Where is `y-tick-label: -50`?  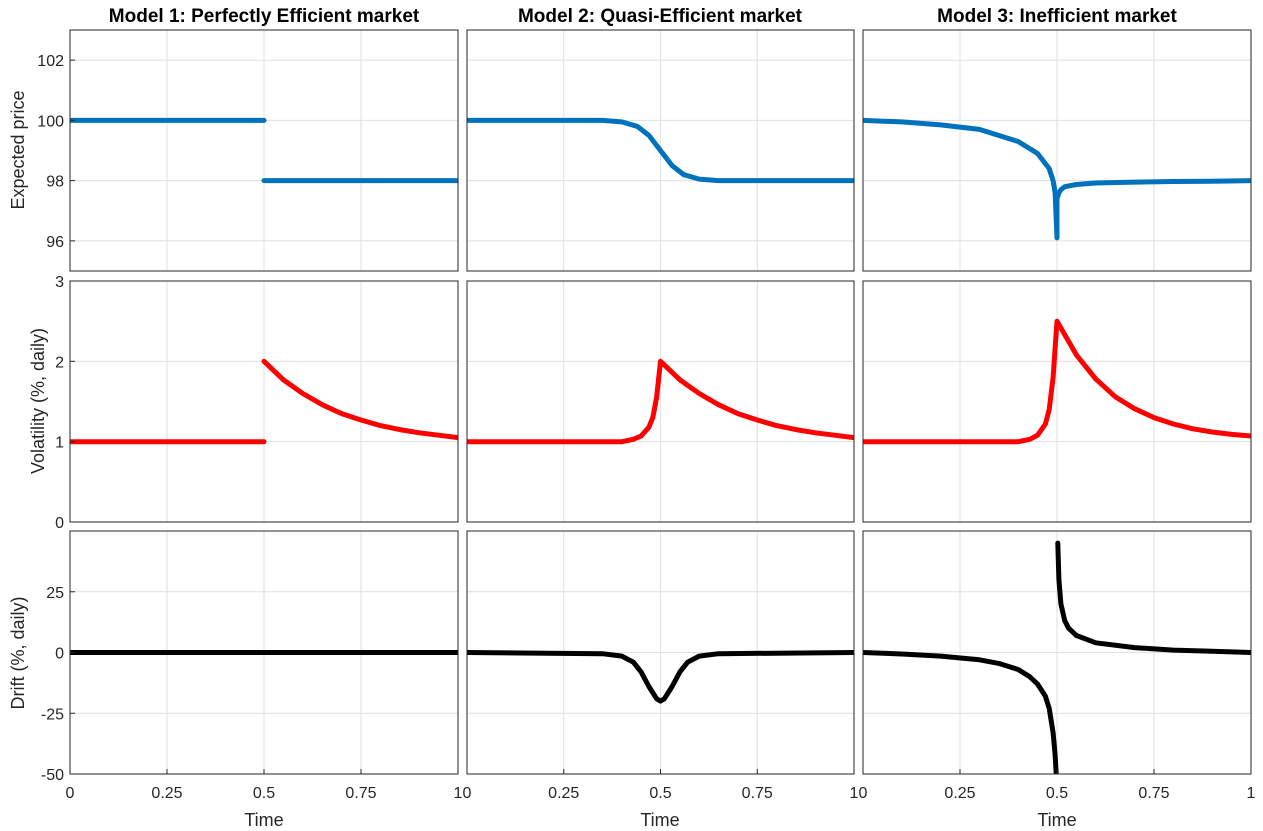 y-tick-label: -50 is located at coordinates (52, 775).